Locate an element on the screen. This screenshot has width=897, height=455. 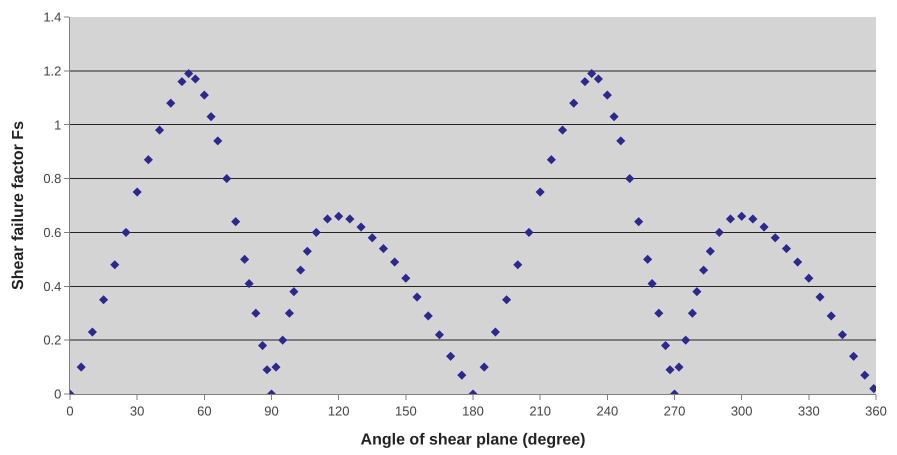
x-tick-label: 360 is located at coordinates (876, 411).